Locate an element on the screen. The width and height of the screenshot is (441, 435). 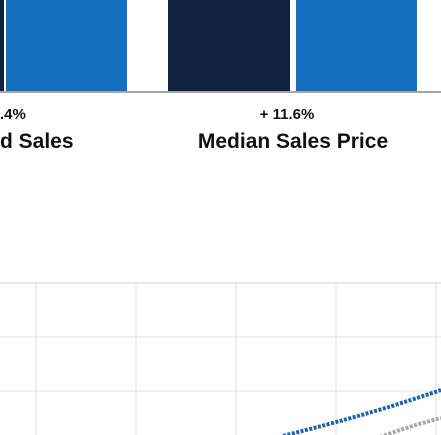
metric-change: .4% is located at coordinates (13, 114).